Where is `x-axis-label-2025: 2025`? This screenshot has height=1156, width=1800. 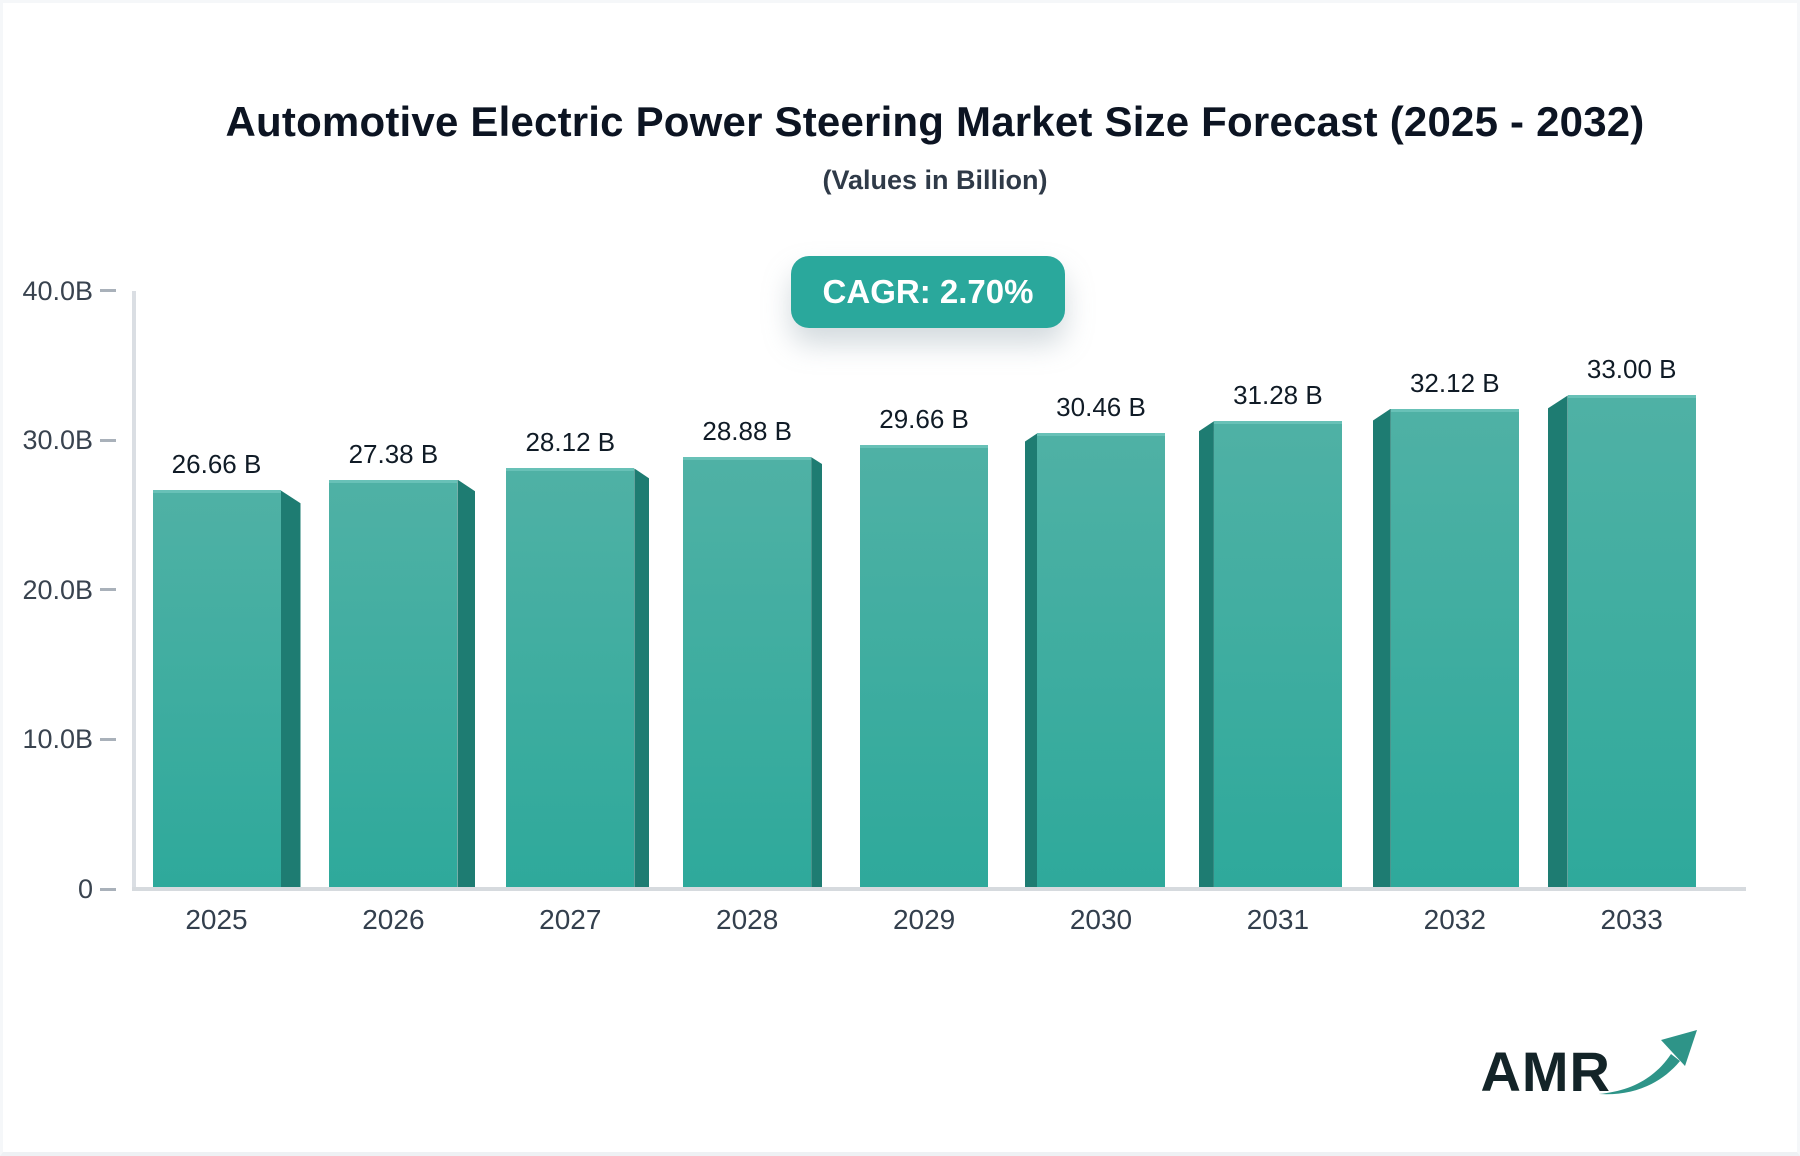 x-axis-label-2025: 2025 is located at coordinates (216, 919).